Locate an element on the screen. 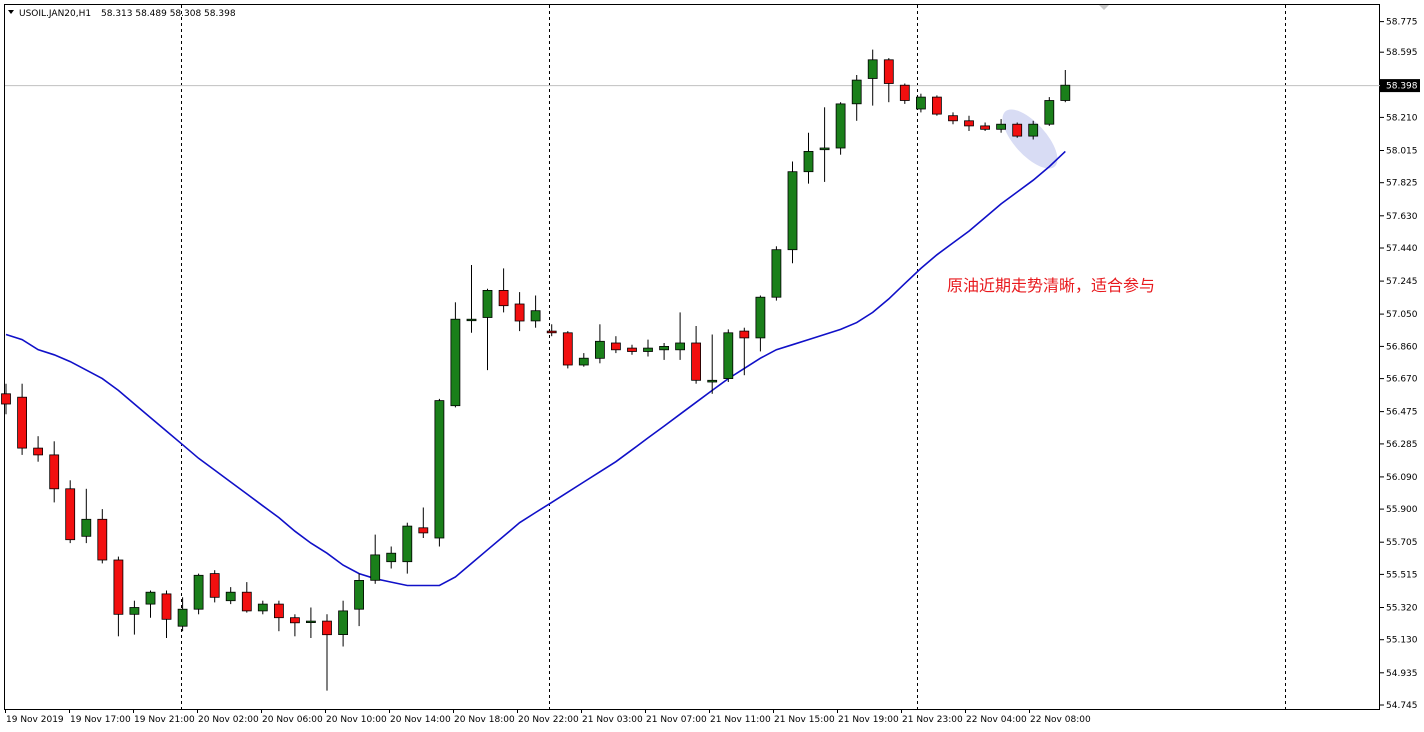 This screenshot has width=1424, height=732. y-tick-label: 58.210 is located at coordinates (1402, 118).